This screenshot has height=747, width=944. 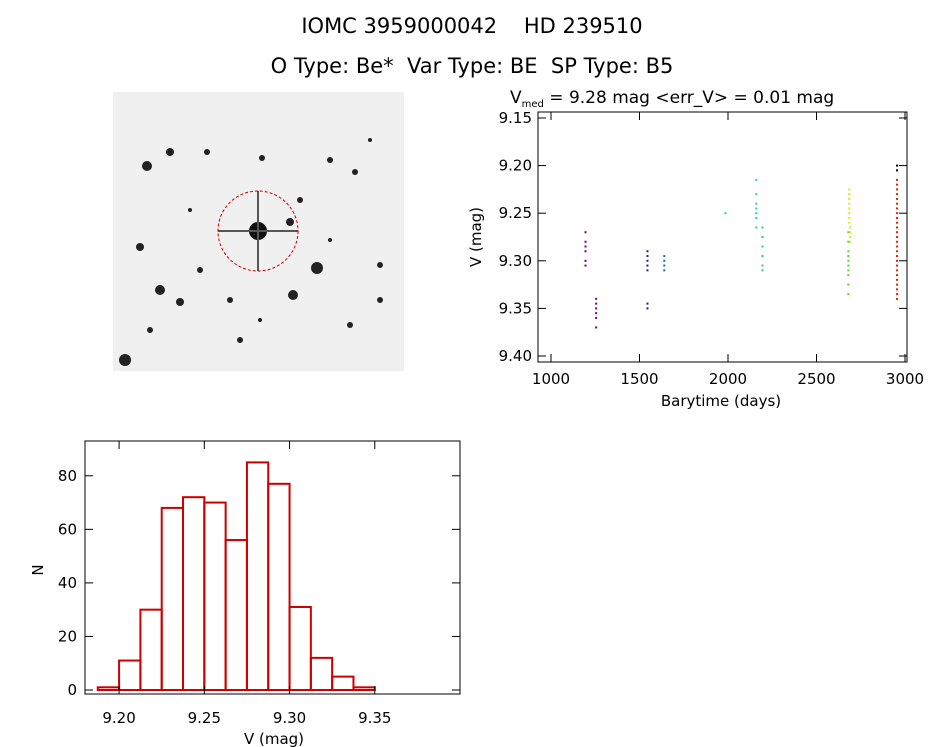 What do you see at coordinates (374, 718) in the screenshot?
I see `hist-xtick-label: 9.35` at bounding box center [374, 718].